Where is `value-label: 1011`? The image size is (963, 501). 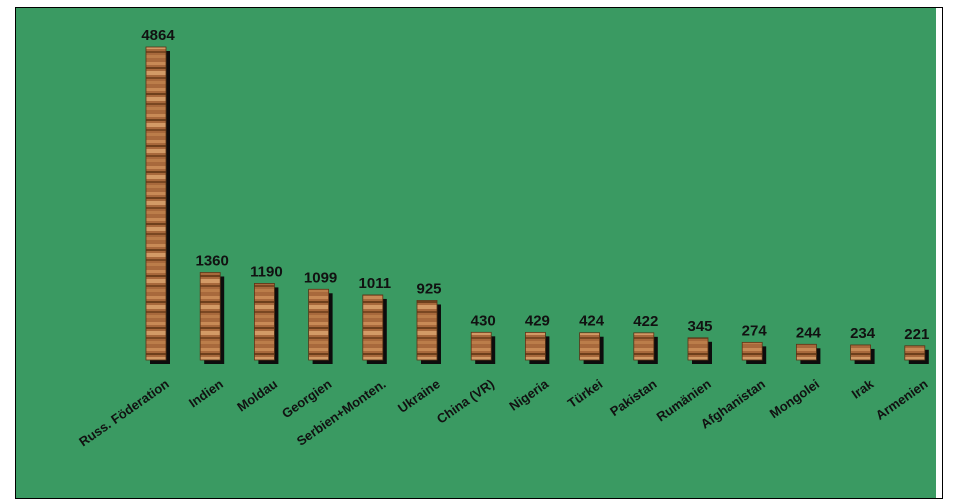 value-label: 1011 is located at coordinates (375, 283).